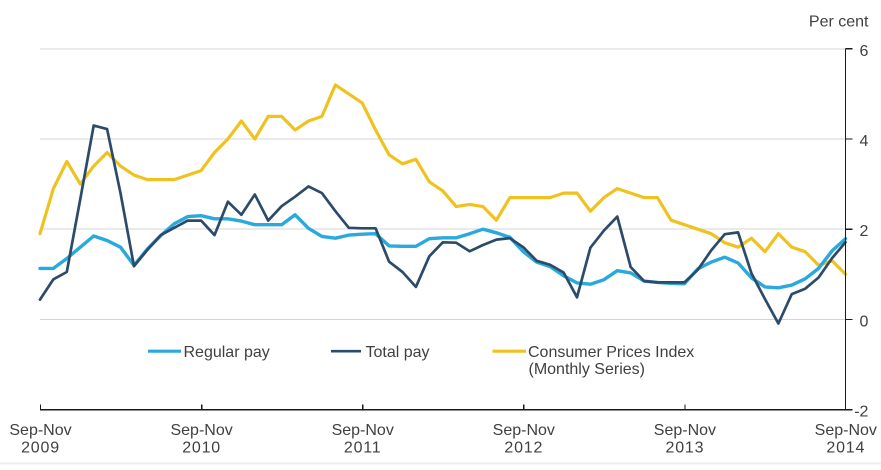  Describe the element at coordinates (398, 352) in the screenshot. I see `svg-text: Total pay` at that location.